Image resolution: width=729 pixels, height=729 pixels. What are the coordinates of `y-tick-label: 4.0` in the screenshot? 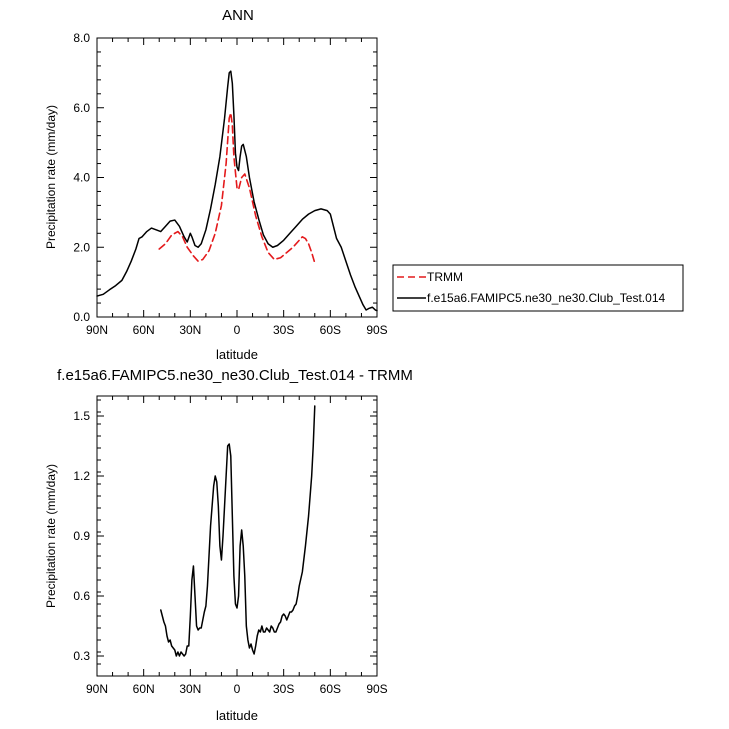 It's located at (81, 178).